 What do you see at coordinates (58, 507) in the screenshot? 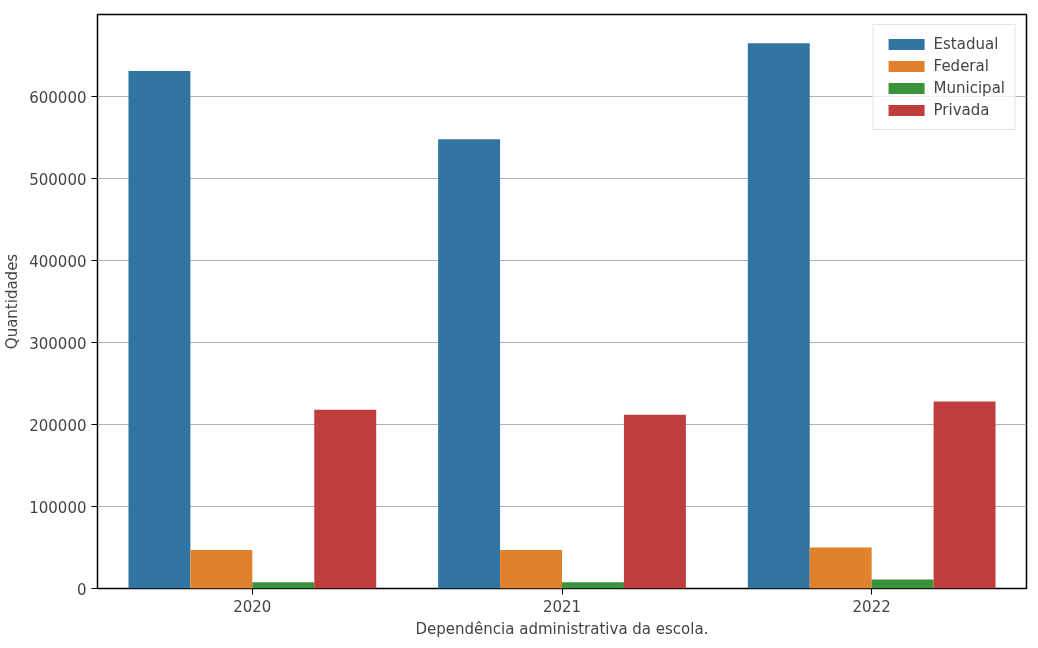
I see `y-tick-label: 100000` at bounding box center [58, 507].